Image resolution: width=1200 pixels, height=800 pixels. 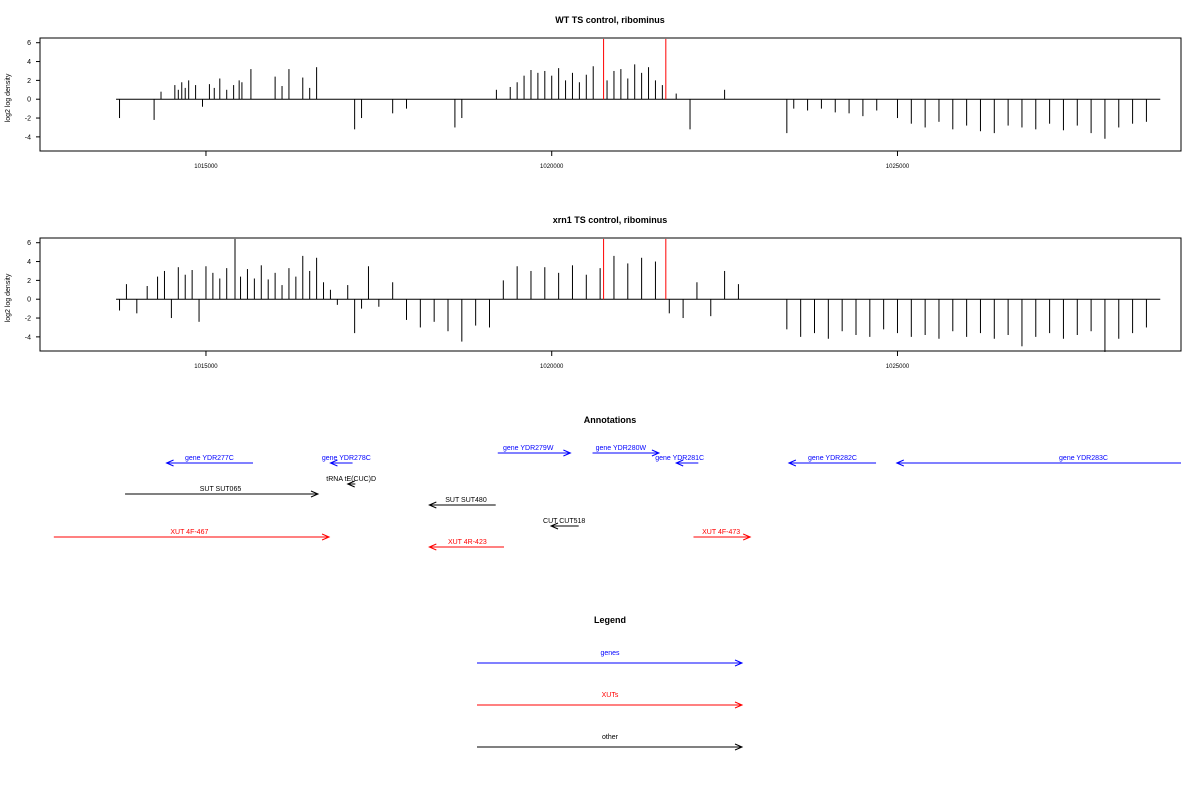 I want to click on legend-label: XUTs, so click(x=610, y=695).